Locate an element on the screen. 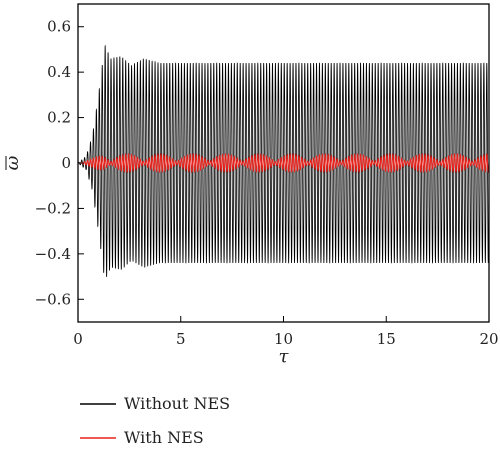 Image resolution: width=500 pixels, height=451 pixels. x-tick-label: 15 is located at coordinates (386, 339).